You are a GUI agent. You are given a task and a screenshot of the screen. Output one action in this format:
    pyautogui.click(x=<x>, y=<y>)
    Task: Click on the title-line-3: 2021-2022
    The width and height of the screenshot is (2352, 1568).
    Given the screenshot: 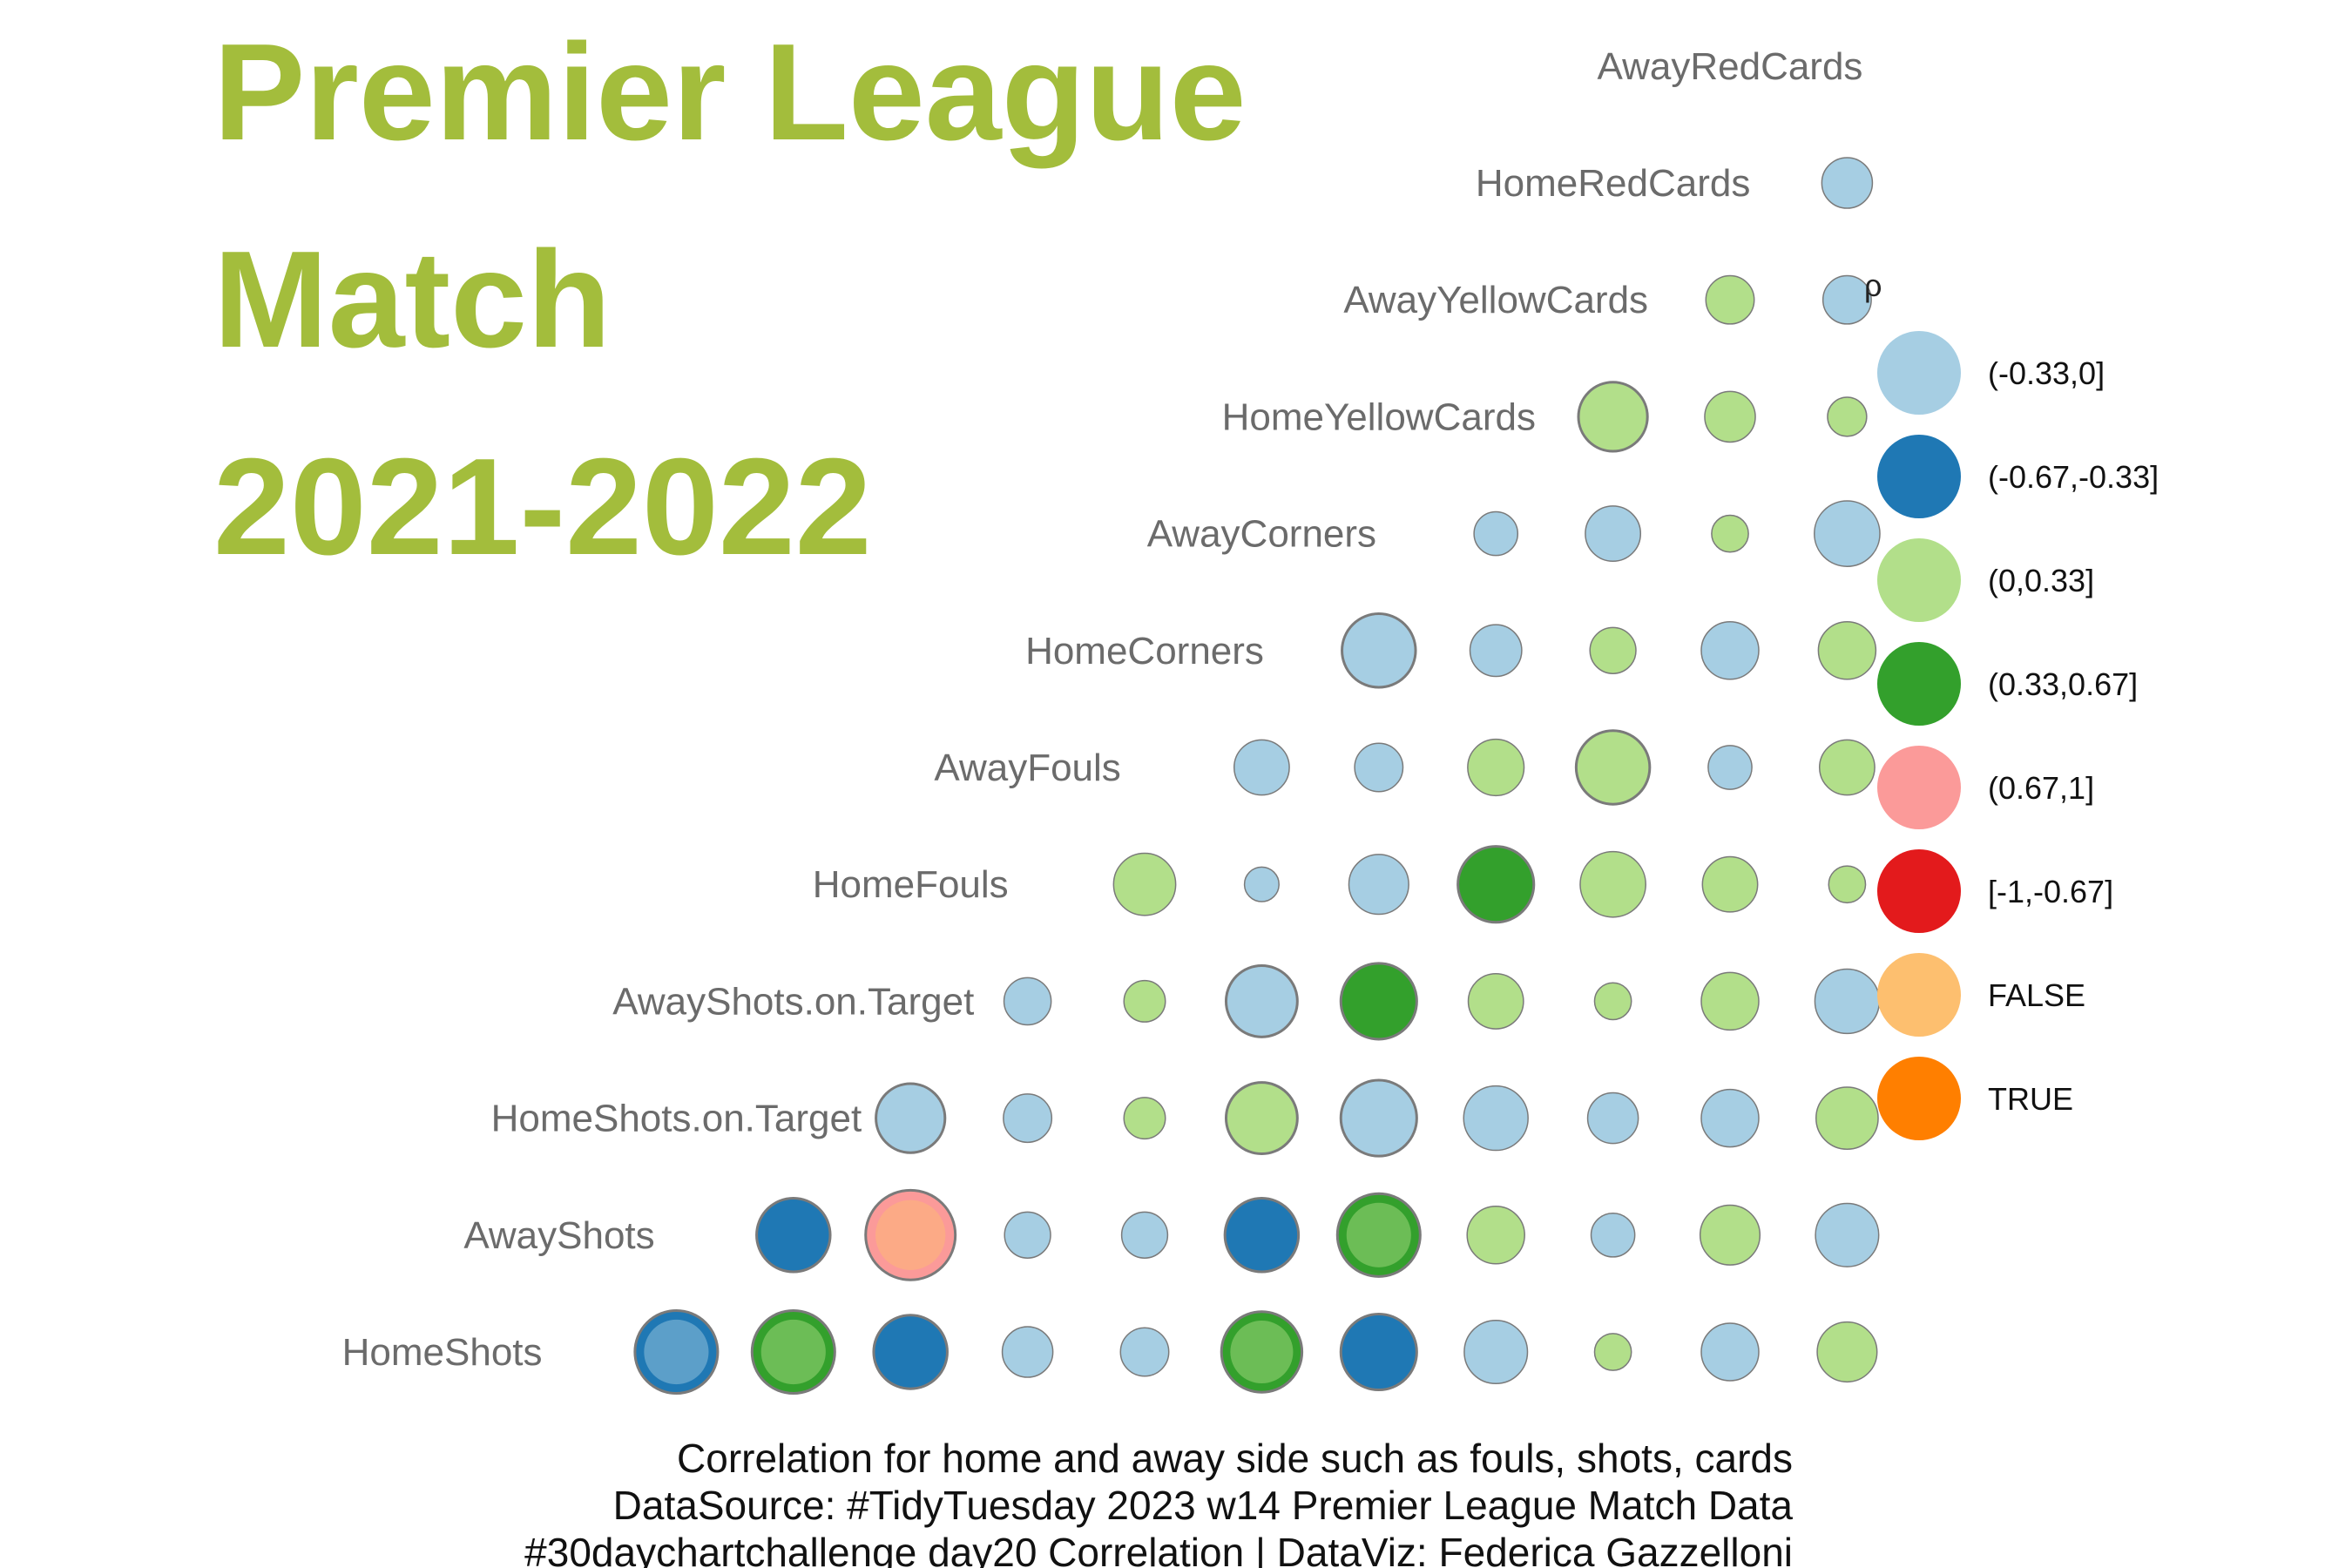 What is the action you would take?
    pyautogui.click(x=542, y=507)
    